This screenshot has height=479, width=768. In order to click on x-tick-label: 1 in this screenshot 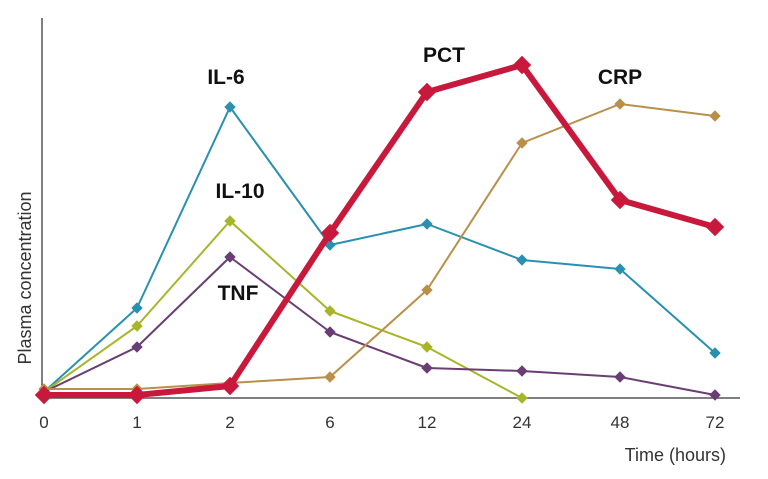, I will do `click(136, 422)`.